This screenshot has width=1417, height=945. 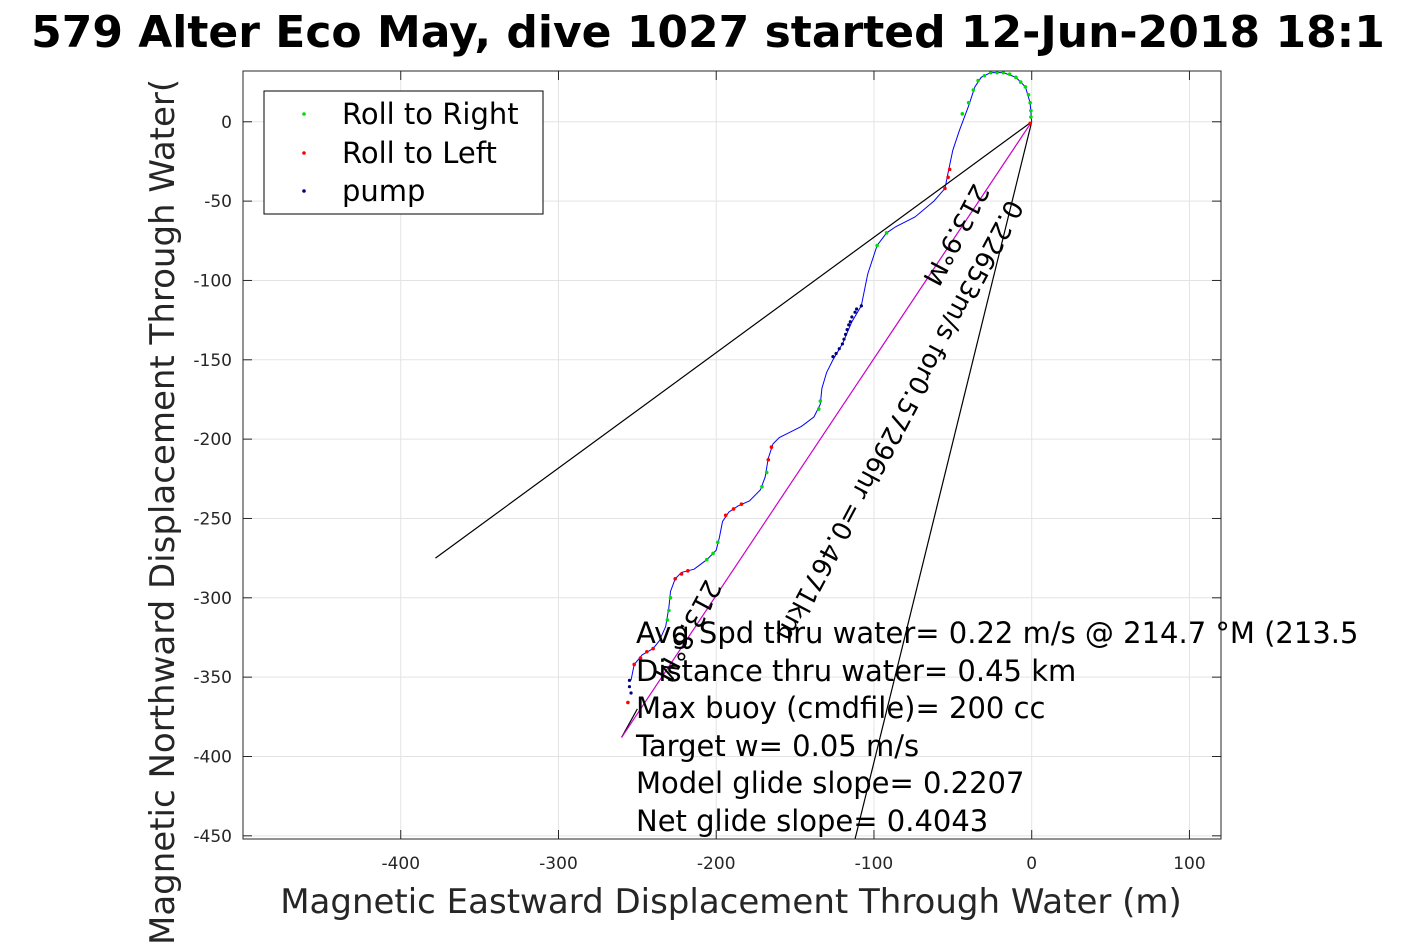 What do you see at coordinates (383, 191) in the screenshot?
I see `legend-label-pump: pump` at bounding box center [383, 191].